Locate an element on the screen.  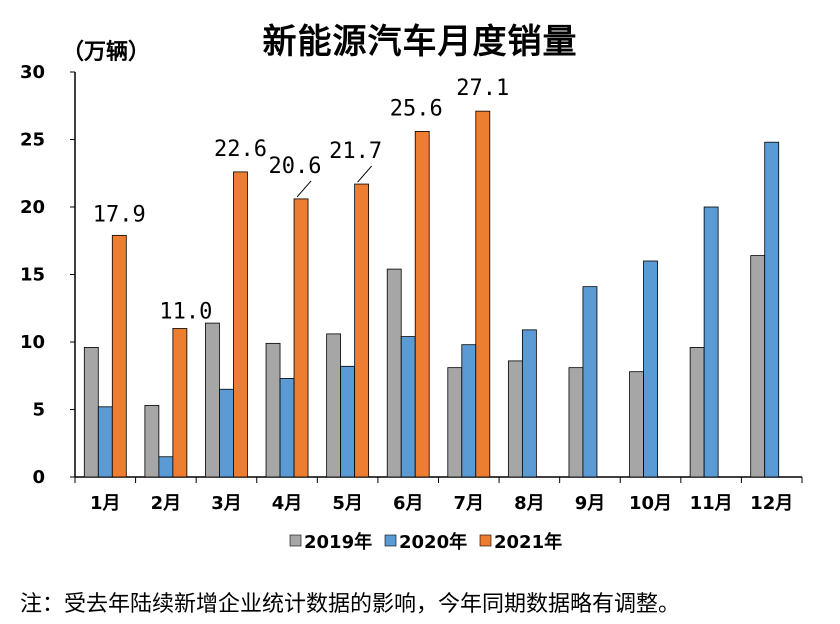
footnote: 注：受去年陆续新增企业统计数据的影响，今年同期数据略有调整。 is located at coordinates (350, 604).